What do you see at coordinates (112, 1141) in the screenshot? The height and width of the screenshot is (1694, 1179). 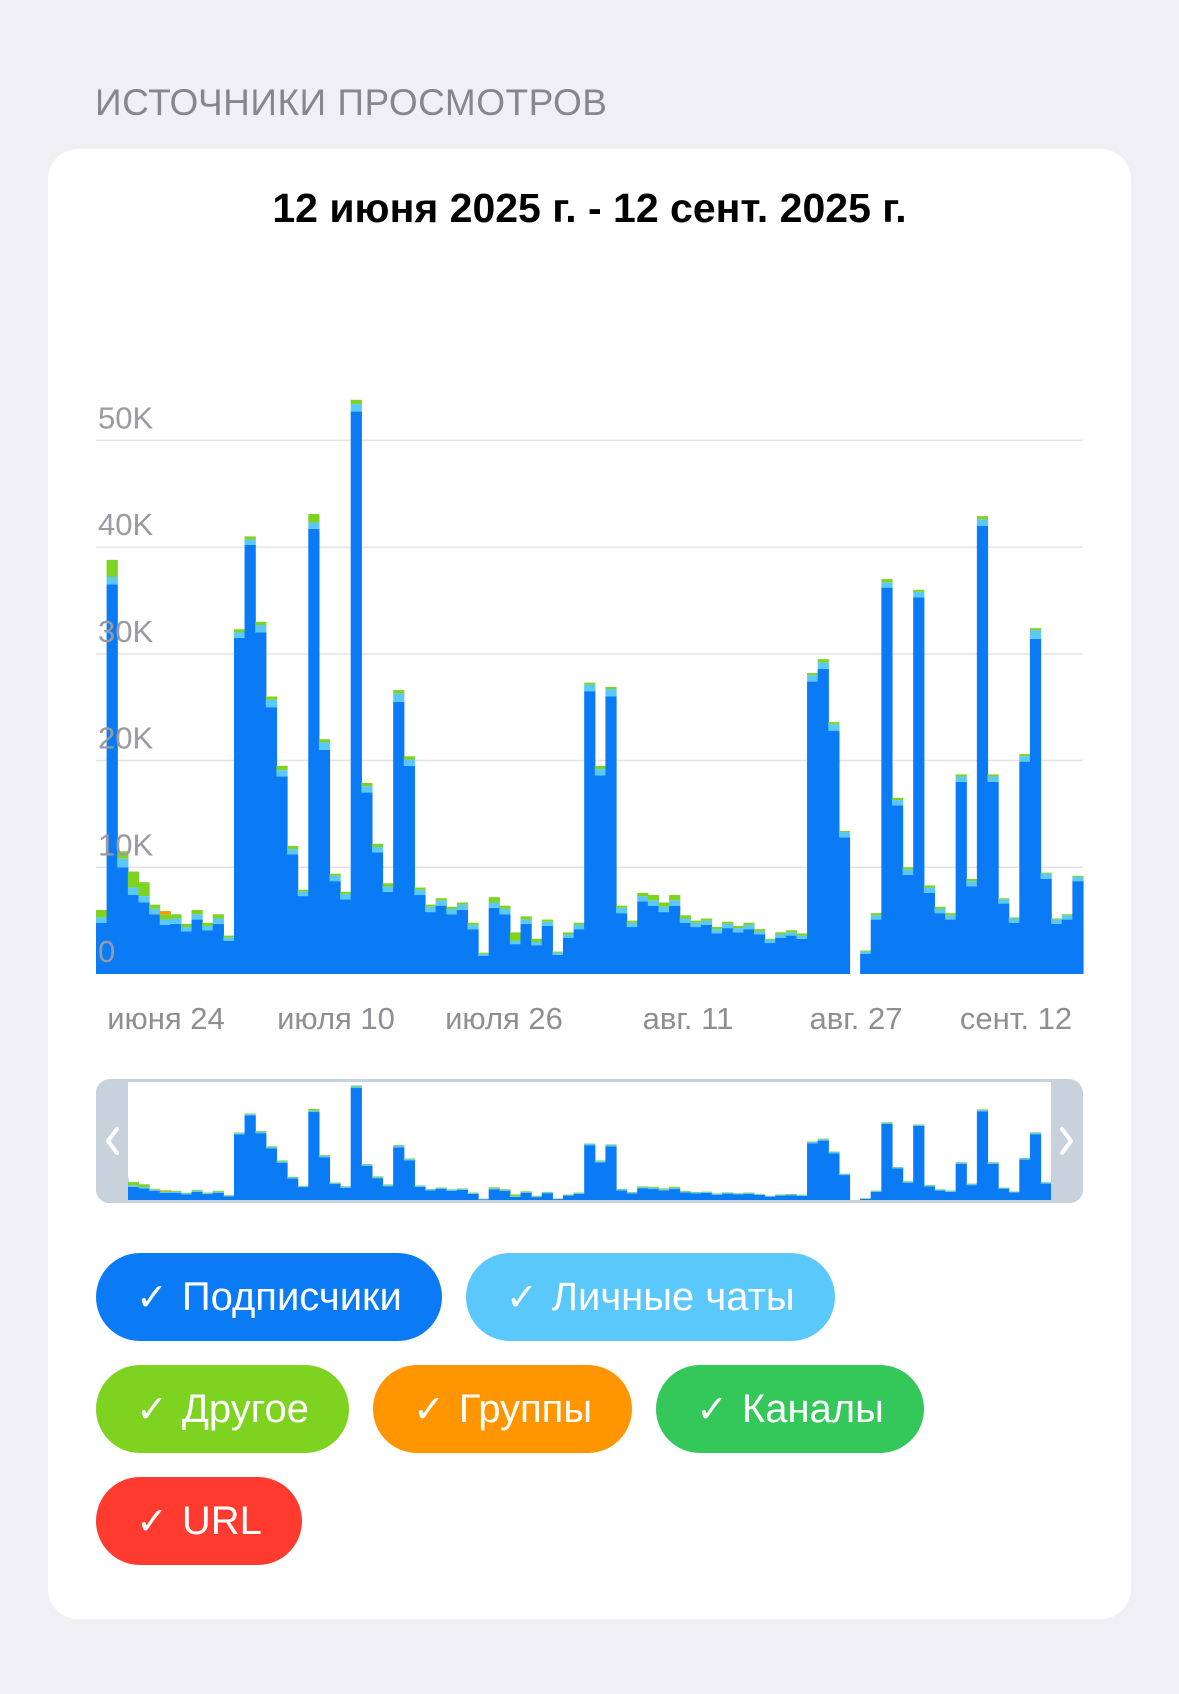 I see `navigator-left-handle` at bounding box center [112, 1141].